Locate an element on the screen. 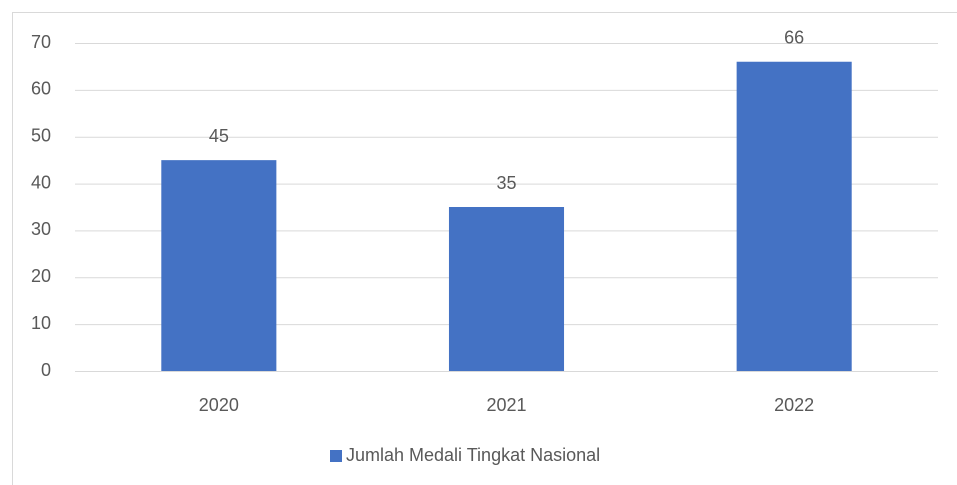 The width and height of the screenshot is (957, 485). y-tick-label: 30 is located at coordinates (41, 229).